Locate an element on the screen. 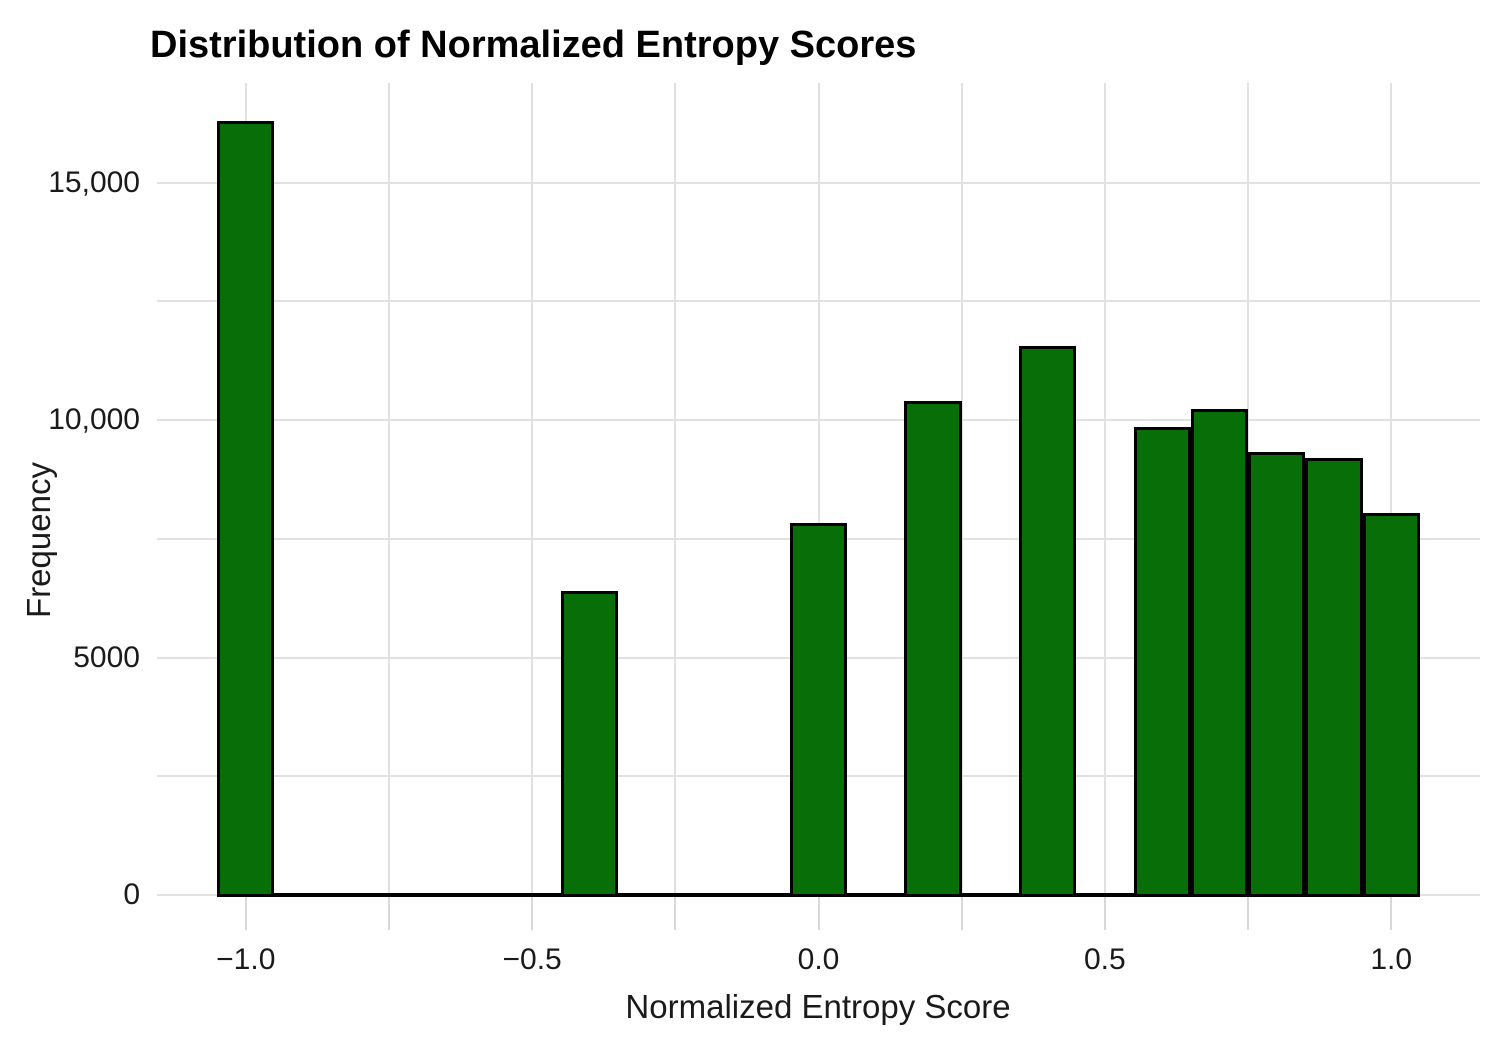 The height and width of the screenshot is (1047, 1505). y-tick-label: 0 is located at coordinates (131, 894).